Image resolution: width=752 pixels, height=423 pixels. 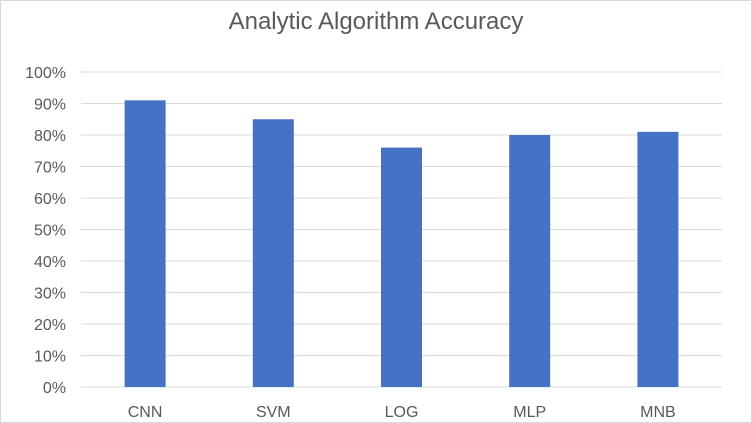 I want to click on bar-svm, so click(x=273, y=253).